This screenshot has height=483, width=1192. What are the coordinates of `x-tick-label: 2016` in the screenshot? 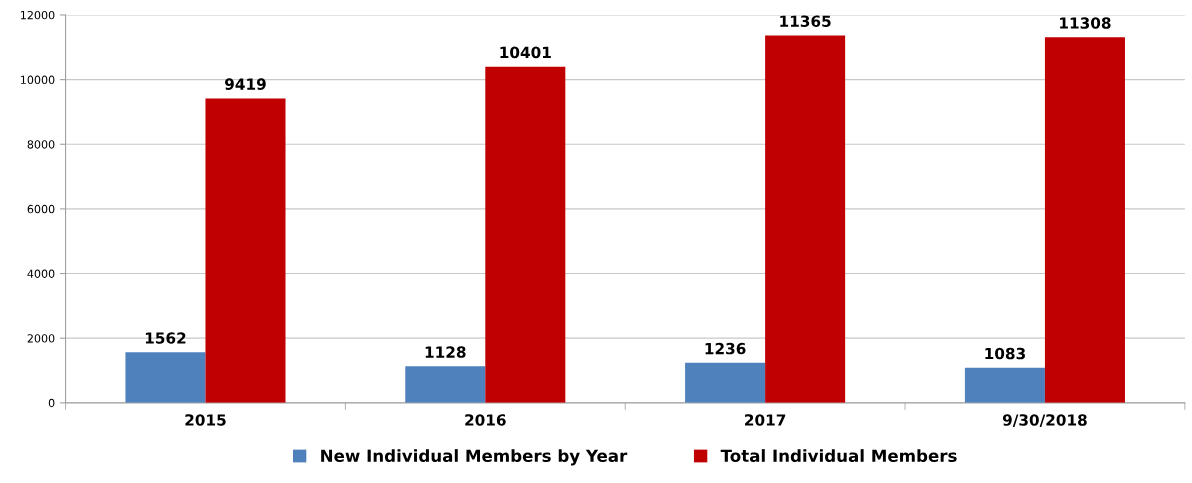 It's located at (485, 420).